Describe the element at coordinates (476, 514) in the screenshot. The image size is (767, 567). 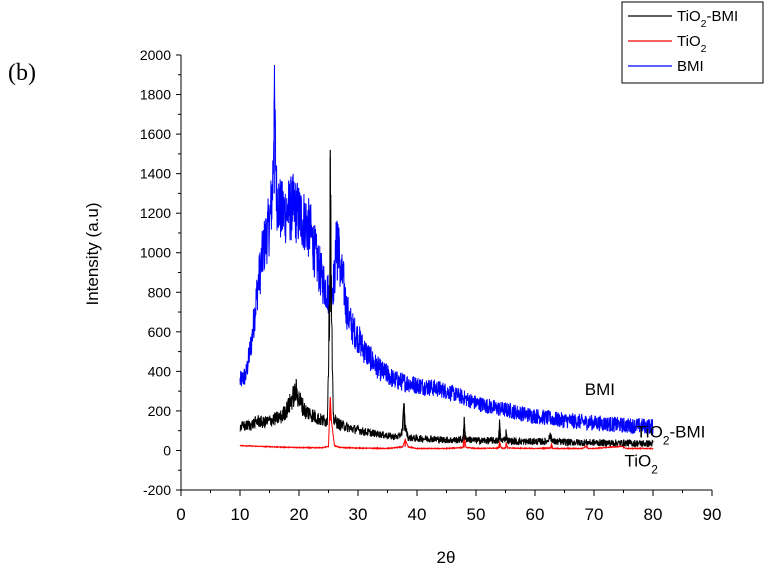
I see `x-tick-label-5: 50` at that location.